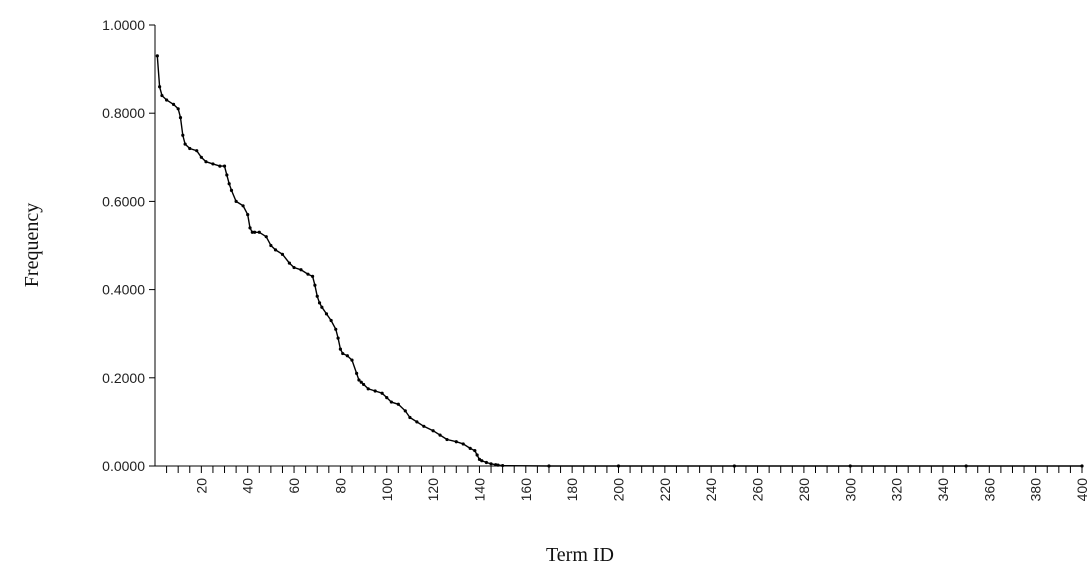 Image resolution: width=1091 pixels, height=576 pixels. What do you see at coordinates (572, 490) in the screenshot?
I see `x-tick-label: 180` at bounding box center [572, 490].